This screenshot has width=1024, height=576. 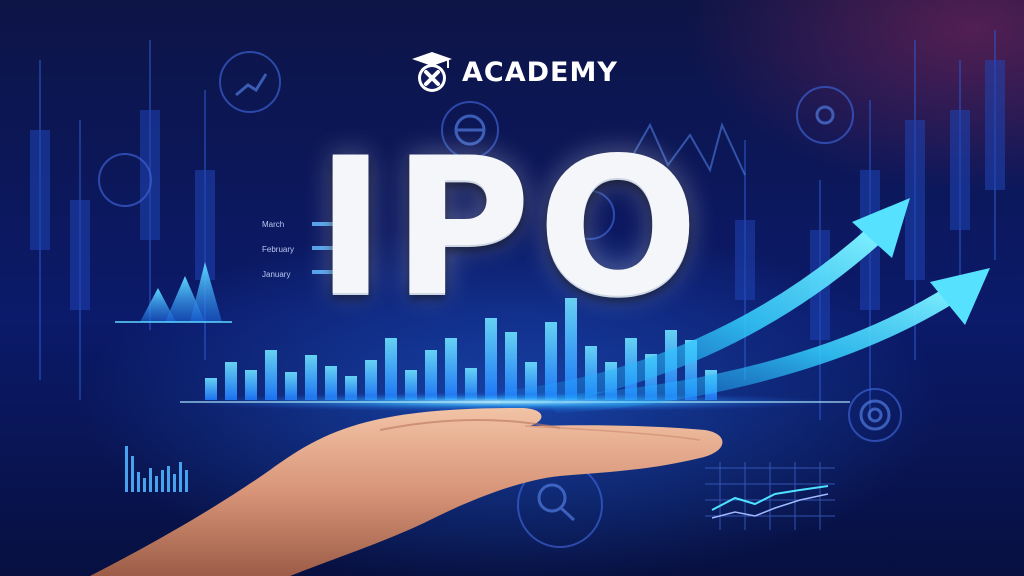 What do you see at coordinates (540, 72) in the screenshot?
I see `brand-name: ACADEMY` at bounding box center [540, 72].